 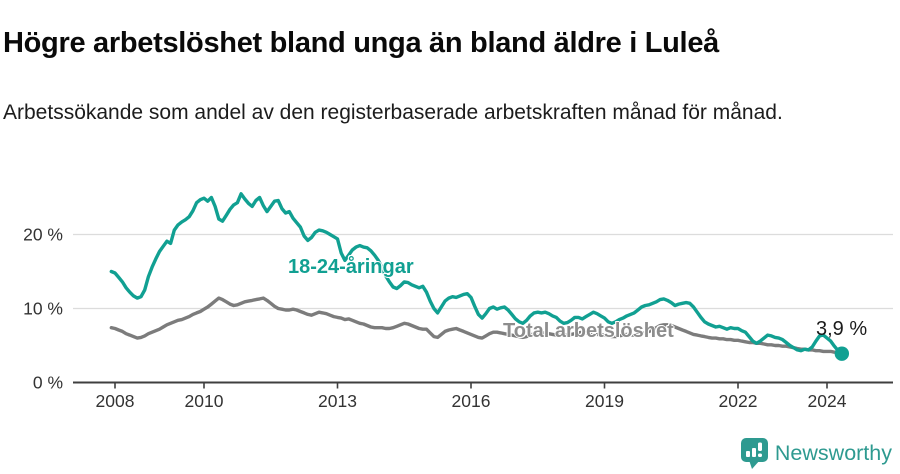 What do you see at coordinates (754, 453) in the screenshot?
I see `newsworthy-icon` at bounding box center [754, 453].